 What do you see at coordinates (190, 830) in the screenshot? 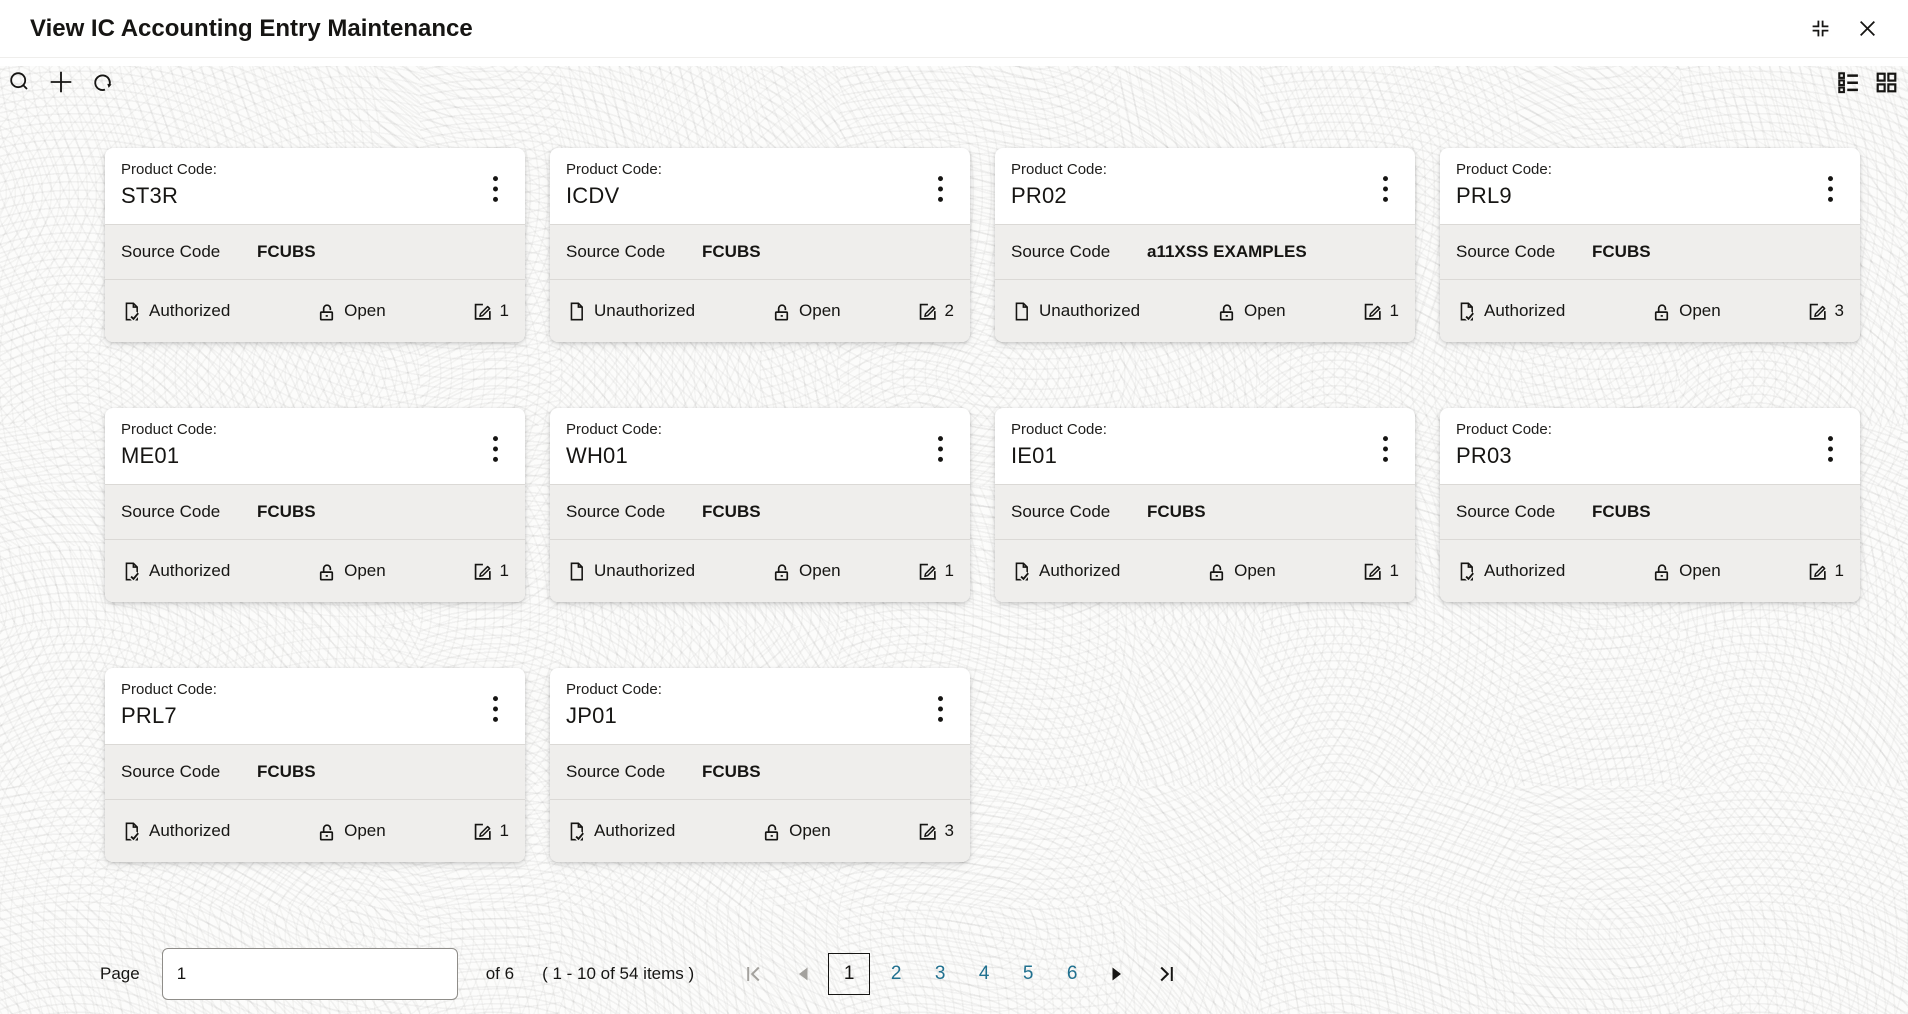
I see `authorization-status-text: Authorized` at bounding box center [190, 830].